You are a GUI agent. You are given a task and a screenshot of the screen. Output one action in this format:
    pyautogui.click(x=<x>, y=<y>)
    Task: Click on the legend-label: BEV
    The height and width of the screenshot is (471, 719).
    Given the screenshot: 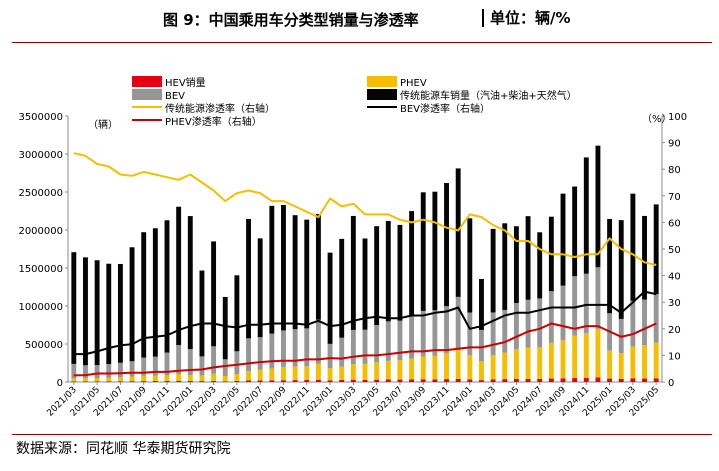 What is the action you would take?
    pyautogui.click(x=175, y=96)
    